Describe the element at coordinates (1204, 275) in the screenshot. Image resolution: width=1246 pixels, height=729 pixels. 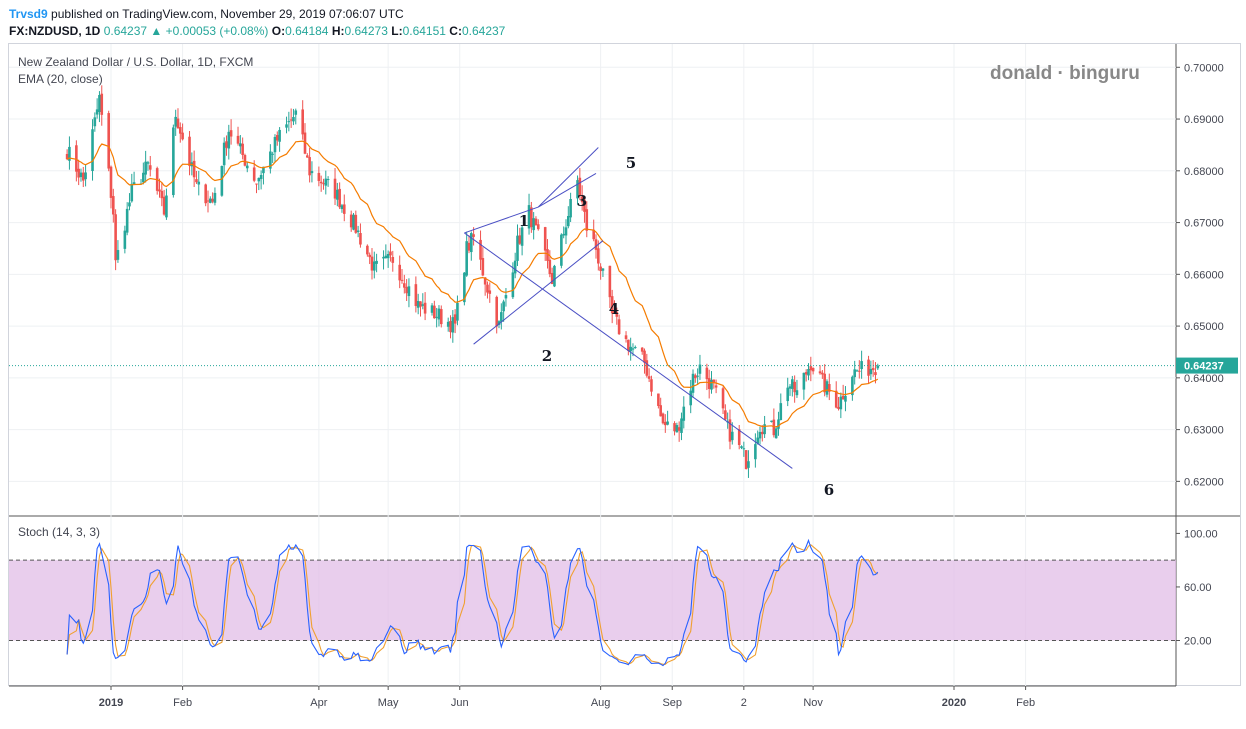
I see `price-tick-label: 0.66000` at that location.